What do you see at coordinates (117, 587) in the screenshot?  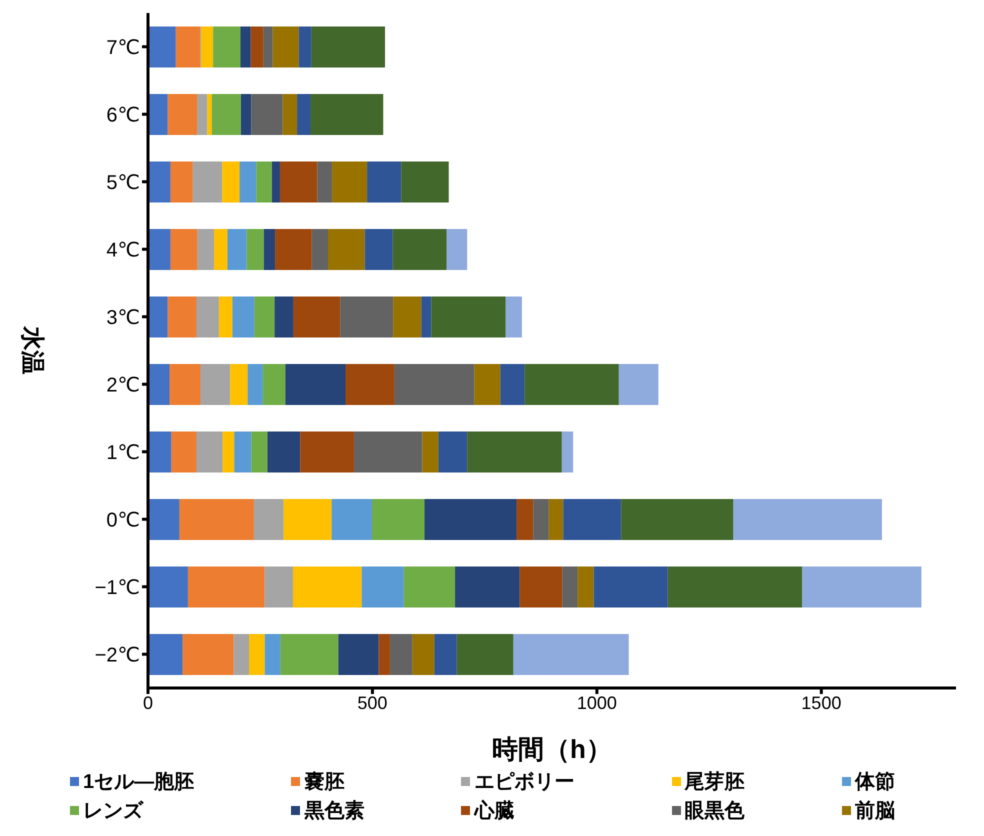 I see `y-tick-label: −1℃` at bounding box center [117, 587].